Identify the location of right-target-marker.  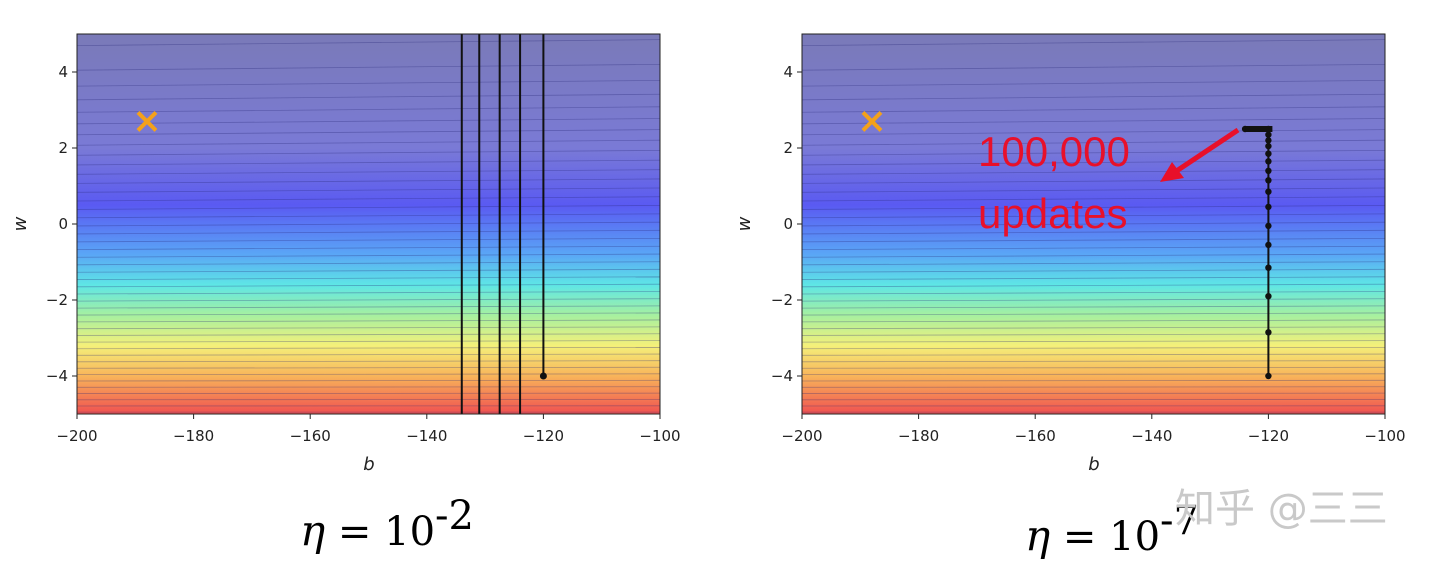
(872, 121).